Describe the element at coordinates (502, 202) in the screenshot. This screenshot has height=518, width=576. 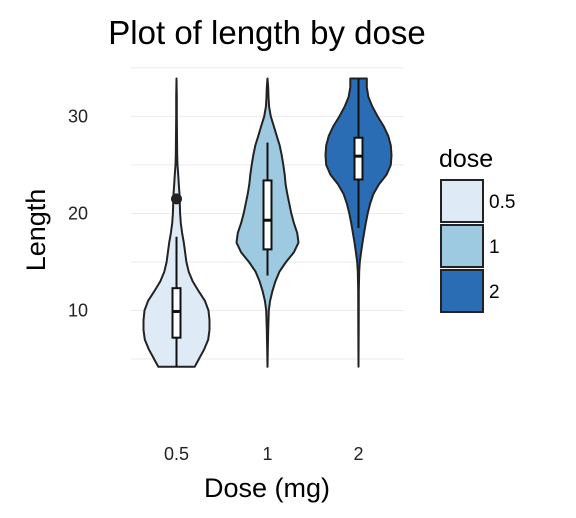
I see `legend-label: 0.5` at that location.